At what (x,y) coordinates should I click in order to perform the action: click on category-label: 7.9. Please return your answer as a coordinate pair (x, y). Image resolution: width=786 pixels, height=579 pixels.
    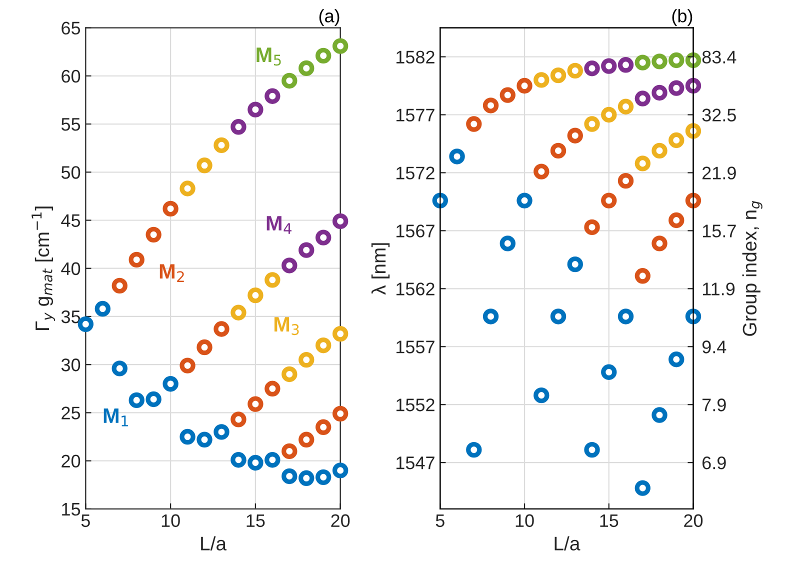
    Looking at the image, I should click on (714, 405).